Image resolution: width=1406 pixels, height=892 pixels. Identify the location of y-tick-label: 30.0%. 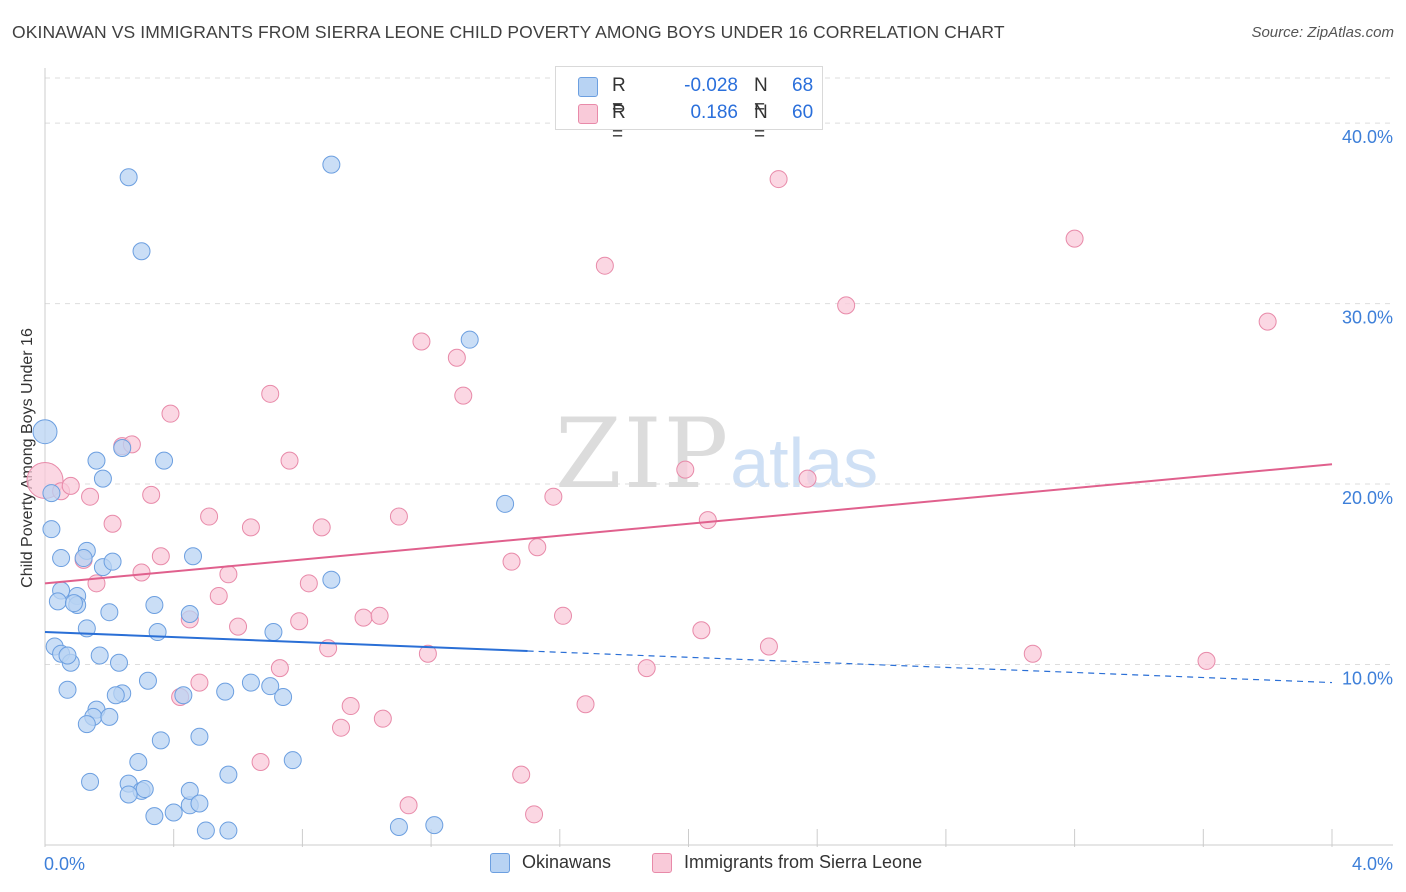
(1367, 318).